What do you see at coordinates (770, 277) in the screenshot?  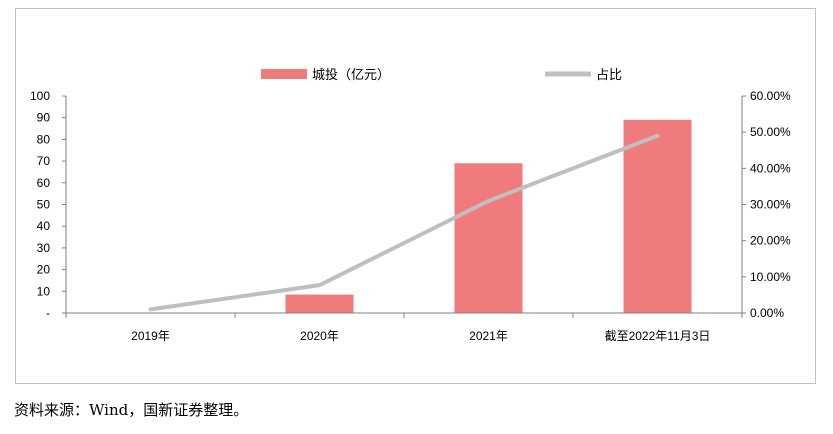 I see `y-right-tick-label: 10.00%` at bounding box center [770, 277].